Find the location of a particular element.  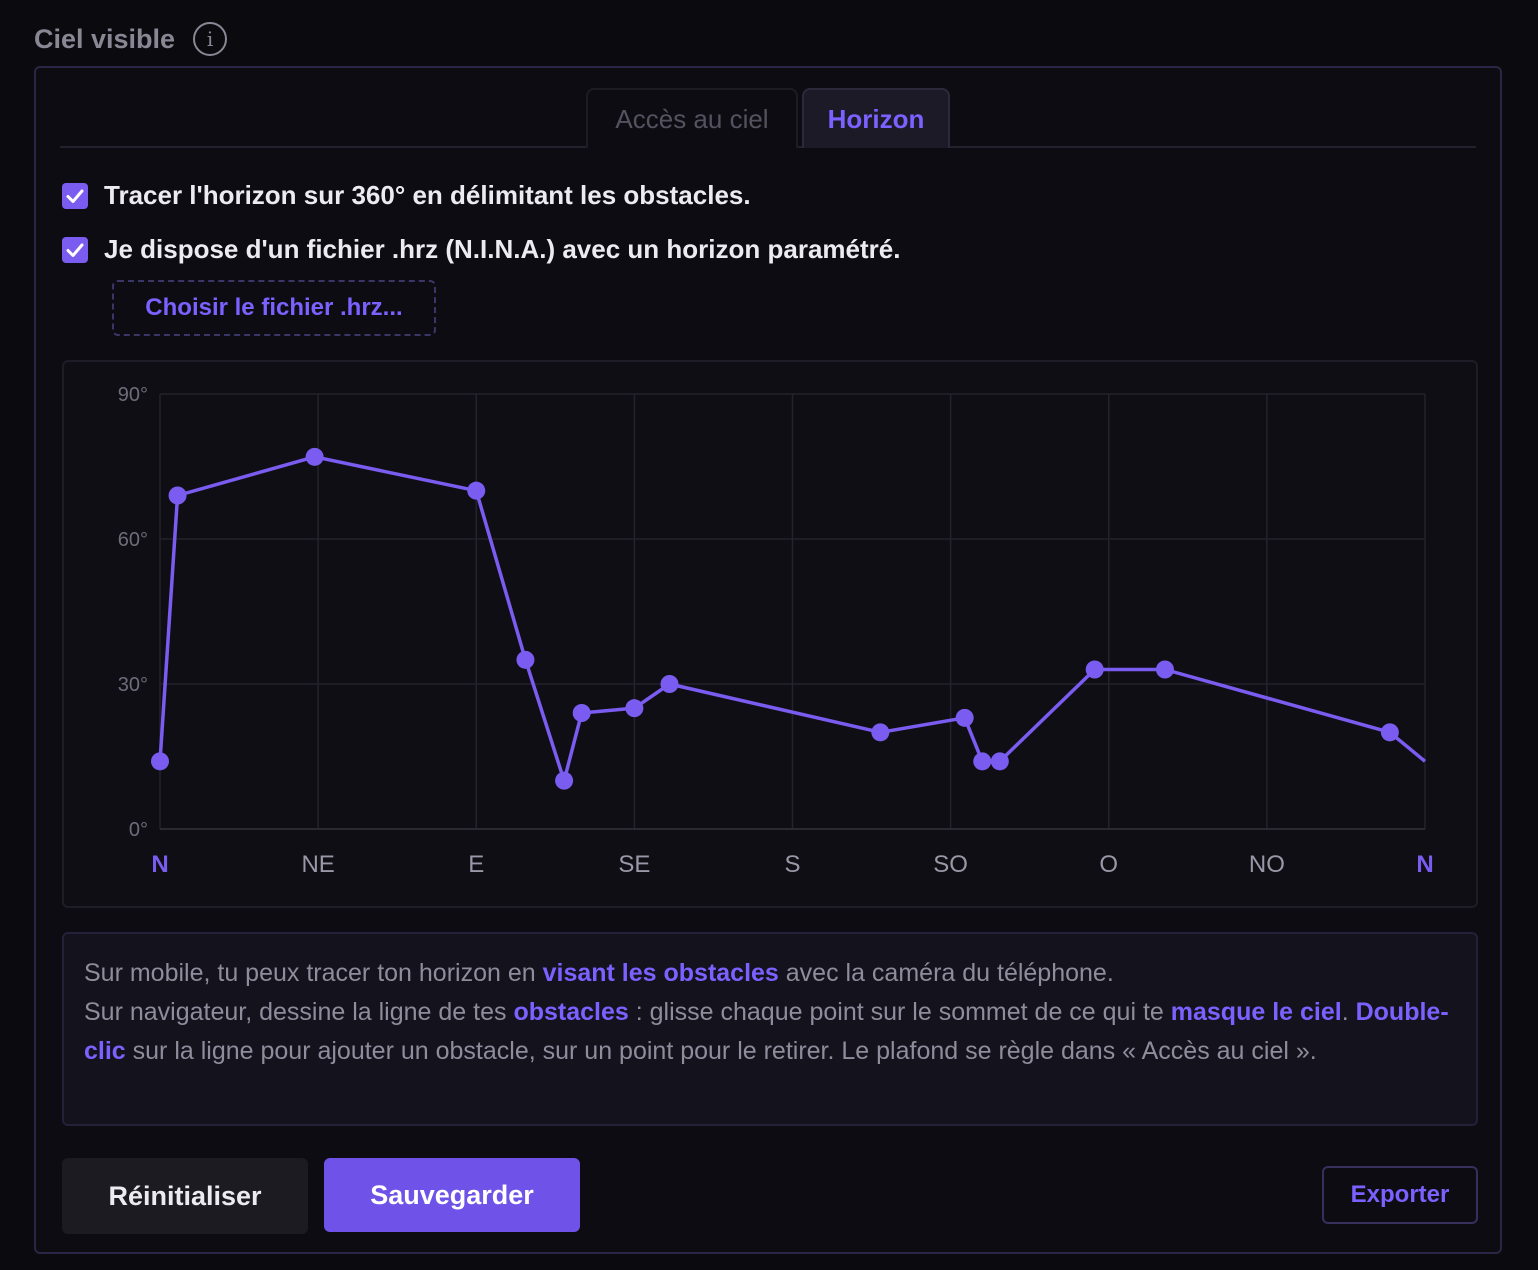

export-button: Exporter is located at coordinates (1400, 1195).